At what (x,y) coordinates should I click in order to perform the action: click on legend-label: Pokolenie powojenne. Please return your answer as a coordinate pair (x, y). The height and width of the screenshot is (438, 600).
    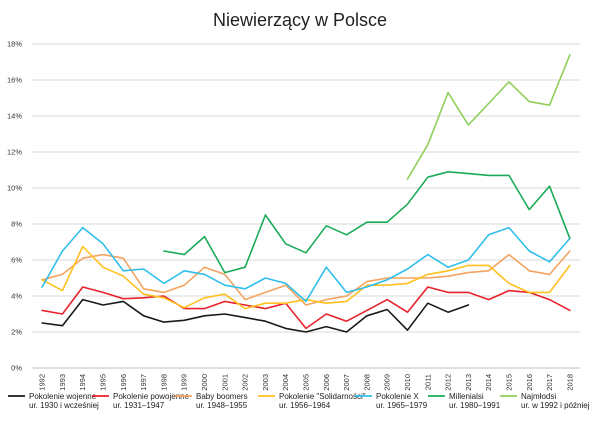
    Looking at the image, I should click on (151, 396).